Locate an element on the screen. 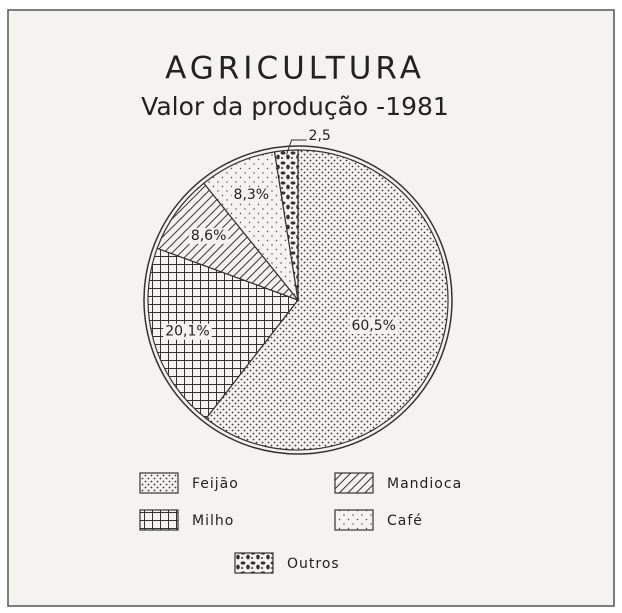 This screenshot has height=613, width=622. slice-label: 8,6% is located at coordinates (209, 236).